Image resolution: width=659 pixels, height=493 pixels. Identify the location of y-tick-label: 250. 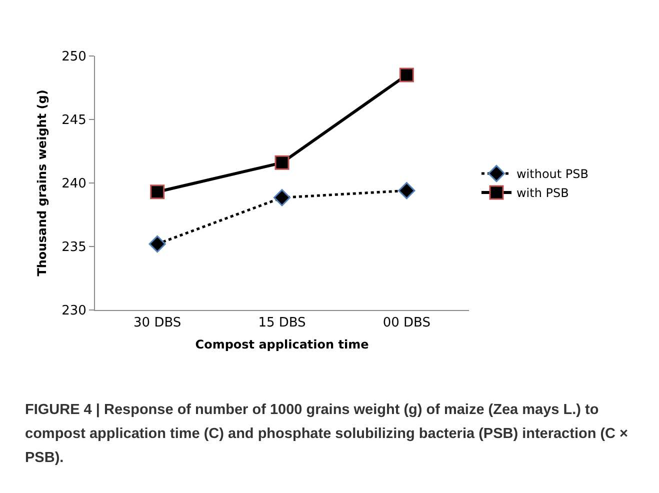
(74, 57).